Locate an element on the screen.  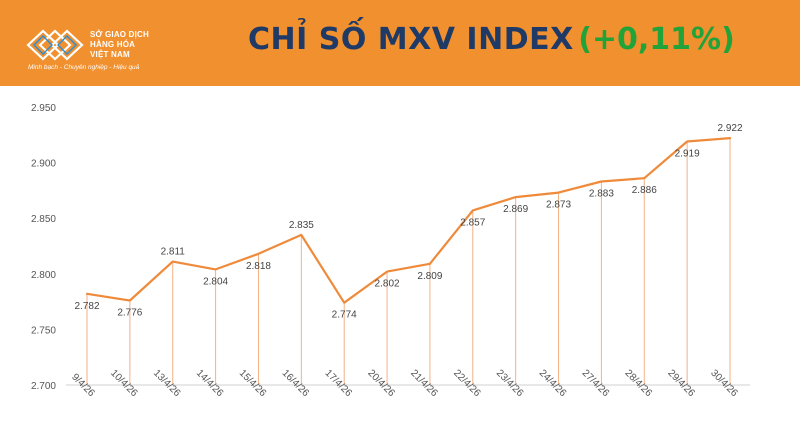
logo-mark-icon is located at coordinates (55, 45).